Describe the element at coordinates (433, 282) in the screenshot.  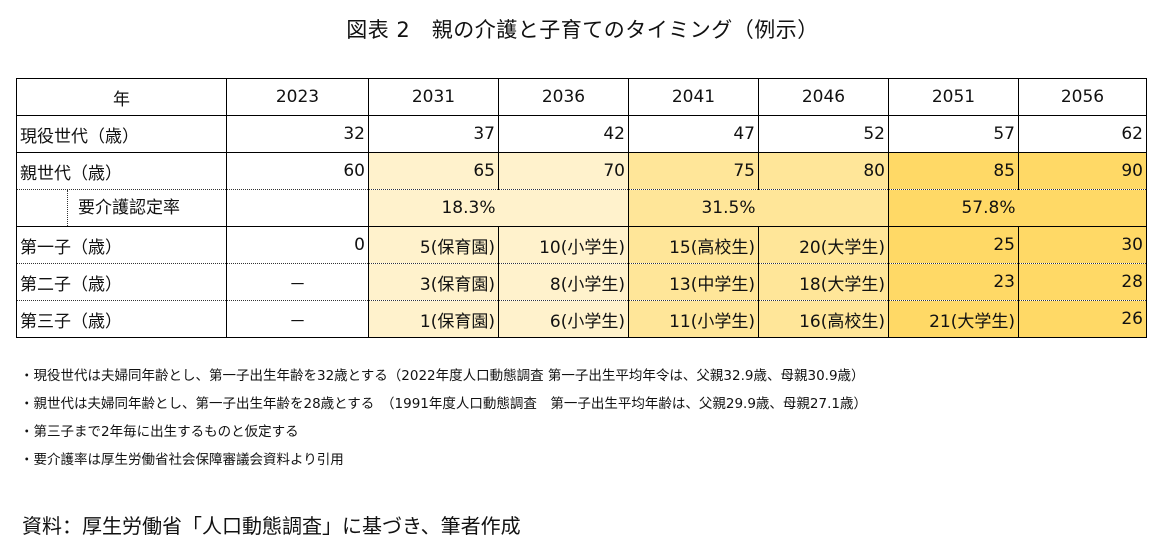
I see `table-cell: 3(保育園)` at that location.